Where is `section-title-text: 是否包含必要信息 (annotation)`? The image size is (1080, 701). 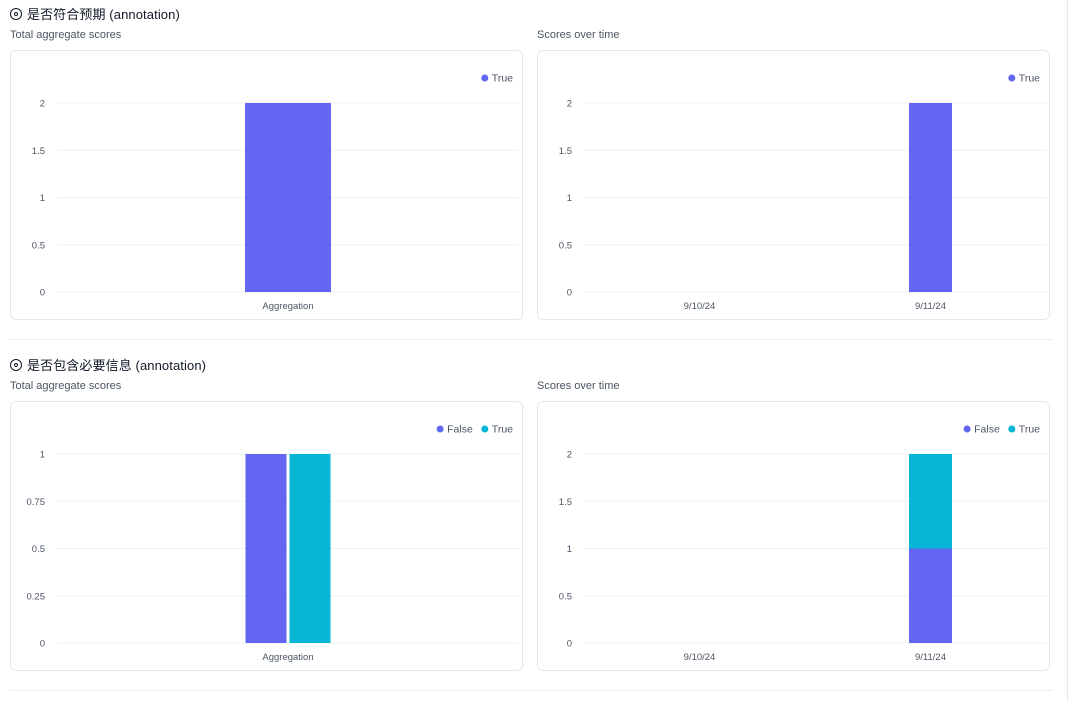
section-title-text: 是否包含必要信息 (annotation) is located at coordinates (117, 365).